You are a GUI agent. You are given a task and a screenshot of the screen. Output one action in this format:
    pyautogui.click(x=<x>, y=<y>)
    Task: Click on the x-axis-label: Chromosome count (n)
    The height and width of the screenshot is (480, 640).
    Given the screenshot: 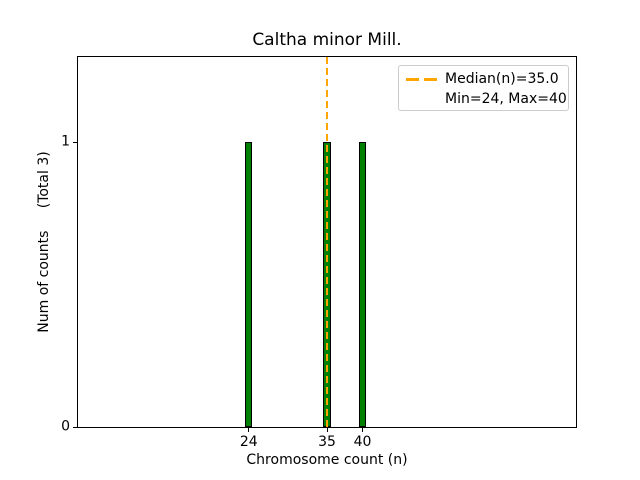 What is the action you would take?
    pyautogui.click(x=327, y=460)
    